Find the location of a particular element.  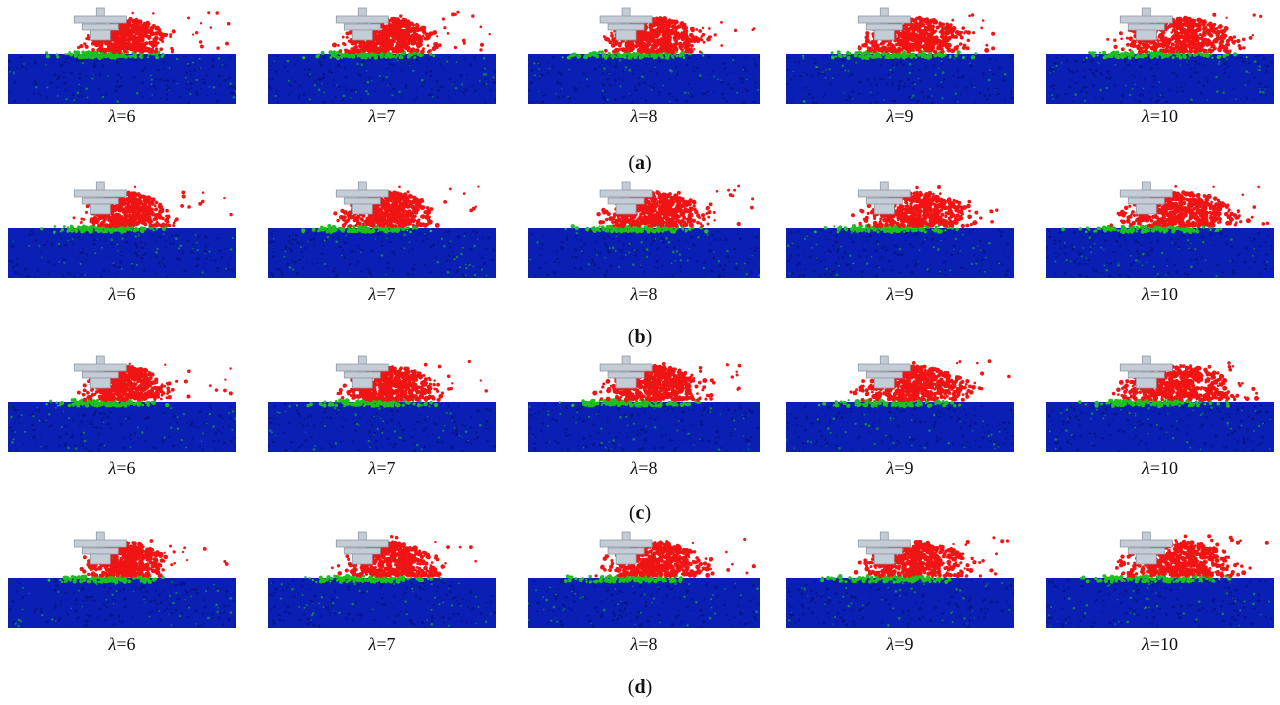

lambda-label: λ=6 is located at coordinates (122, 468).